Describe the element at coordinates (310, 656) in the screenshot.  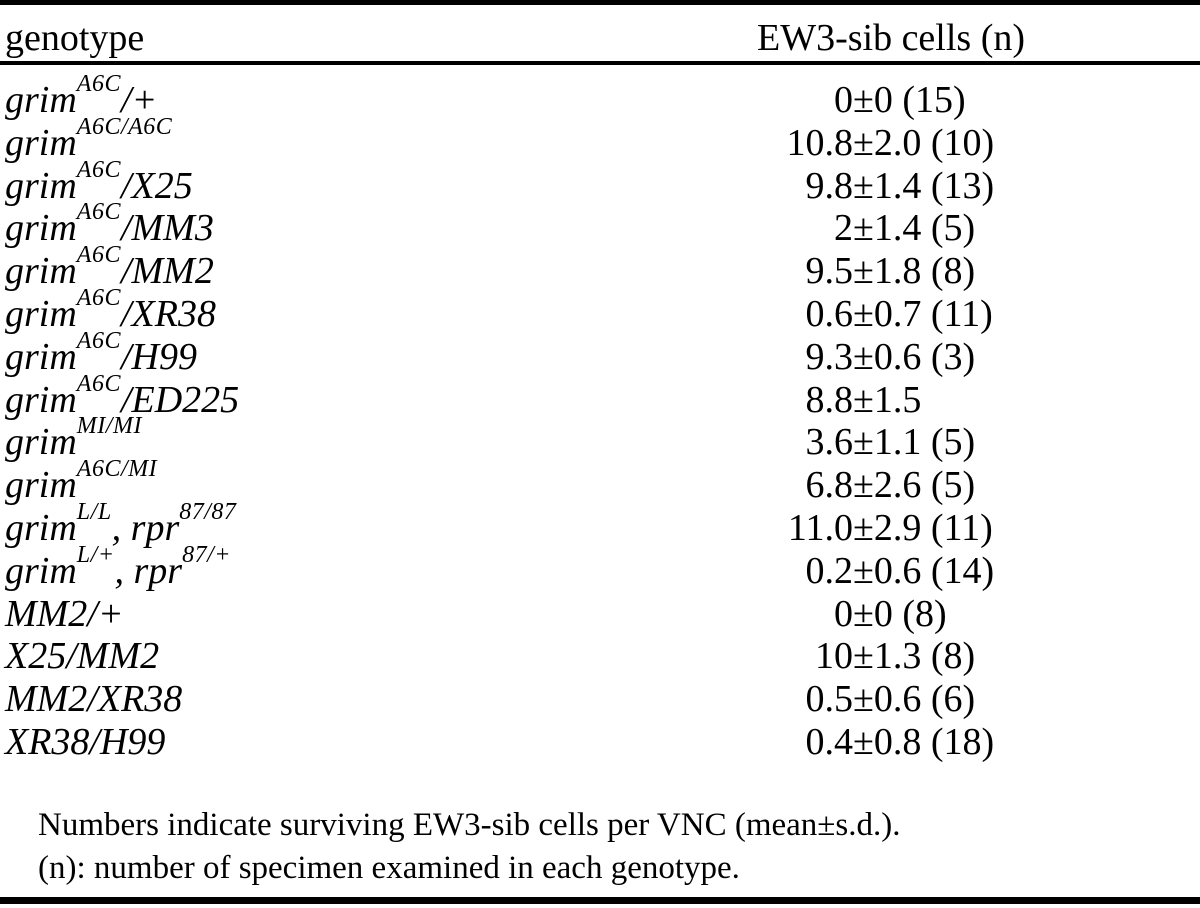
I see `genotype-cell: X25/MM2` at that location.